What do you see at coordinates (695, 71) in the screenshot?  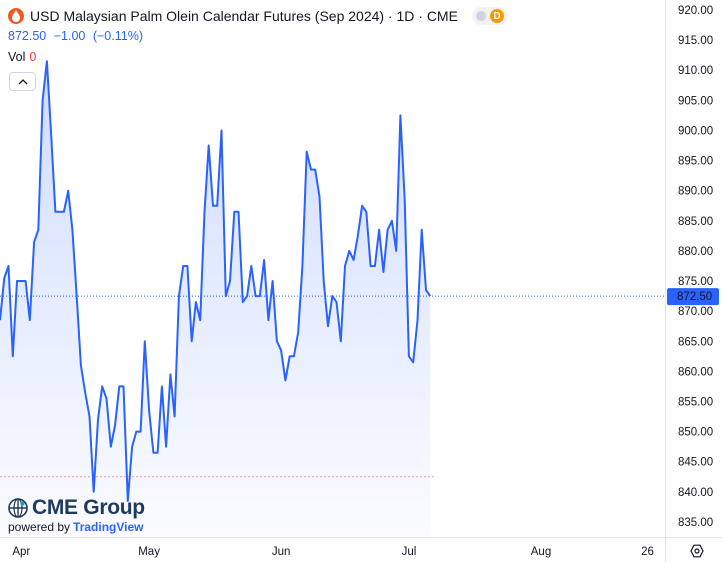 I see `y-tick-label: 910.00` at bounding box center [695, 71].